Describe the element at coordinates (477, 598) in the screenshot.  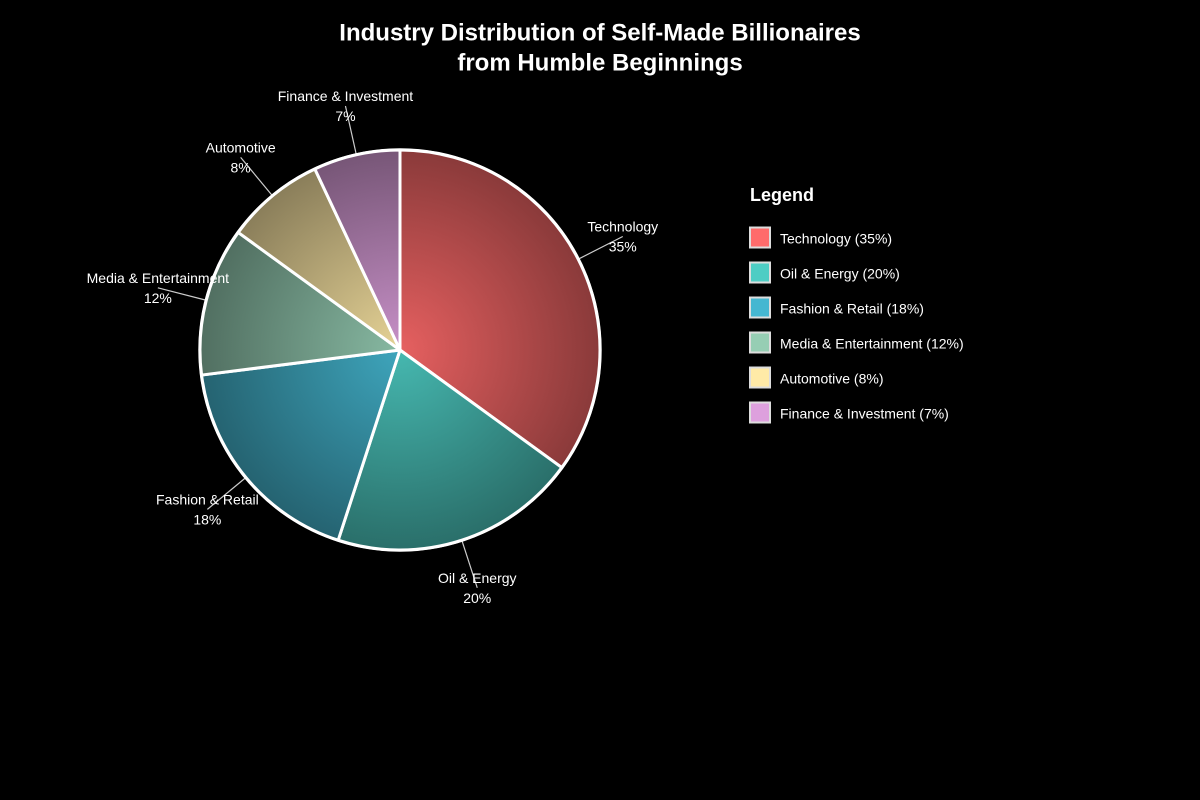
I see `svg-text: 20%` at that location.